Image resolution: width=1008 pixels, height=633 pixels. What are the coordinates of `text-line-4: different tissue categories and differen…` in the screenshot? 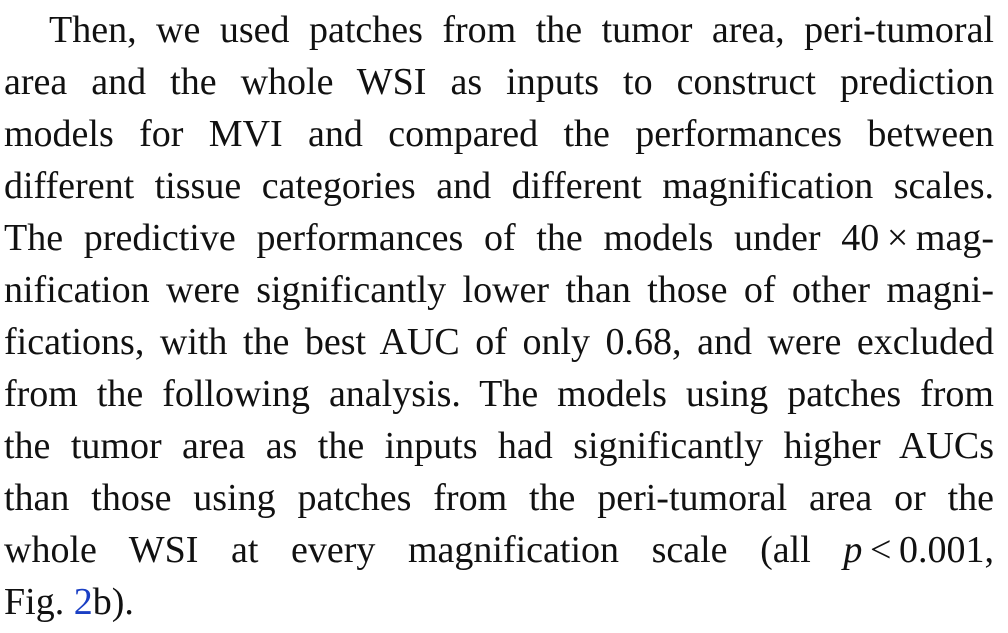 It's located at (499, 186).